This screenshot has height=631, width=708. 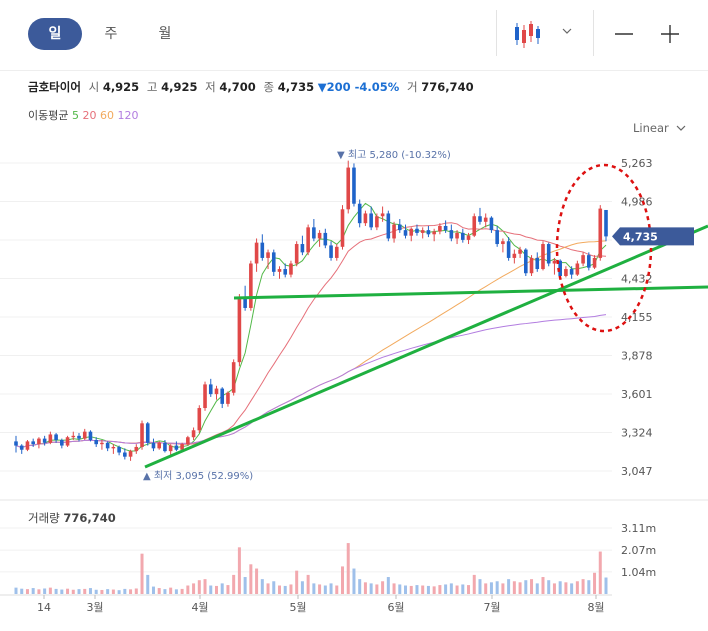 What do you see at coordinates (637, 202) in the screenshot?
I see `y-tick-label: 4,986` at bounding box center [637, 202].